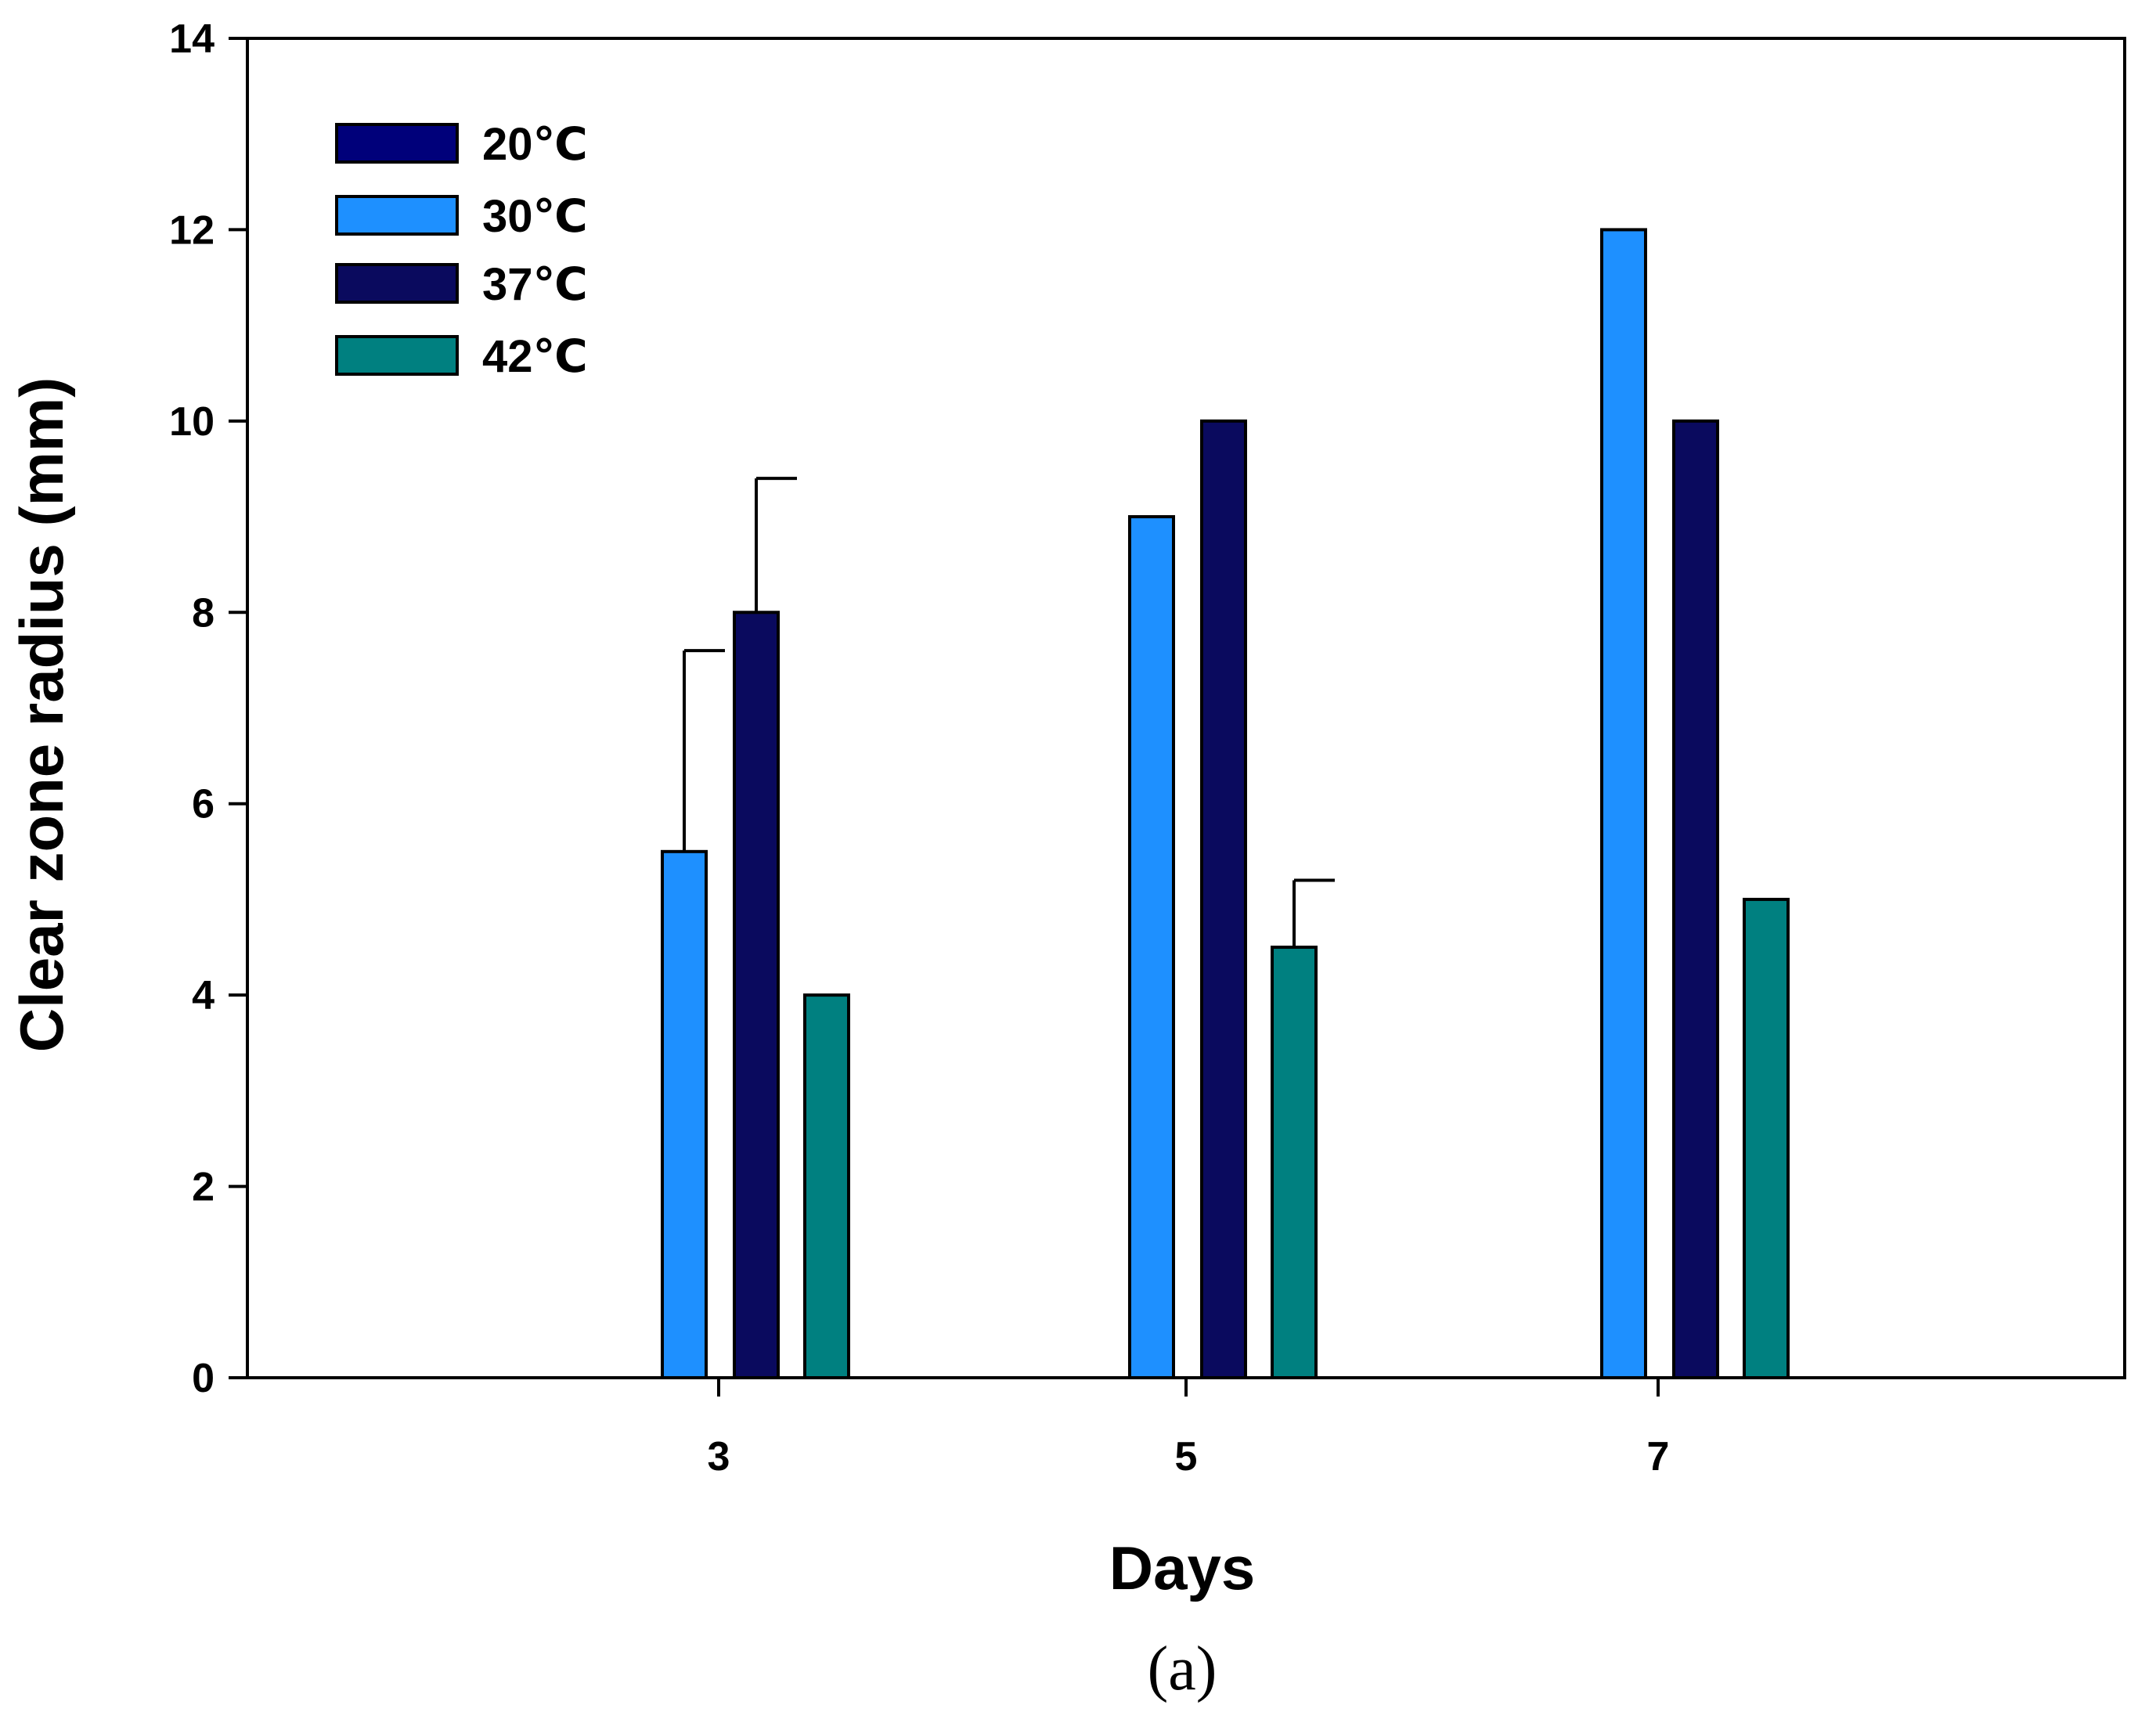 This screenshot has width=2156, height=1712. What do you see at coordinates (203, 1378) in the screenshot?
I see `y-tick-label: 0` at bounding box center [203, 1378].